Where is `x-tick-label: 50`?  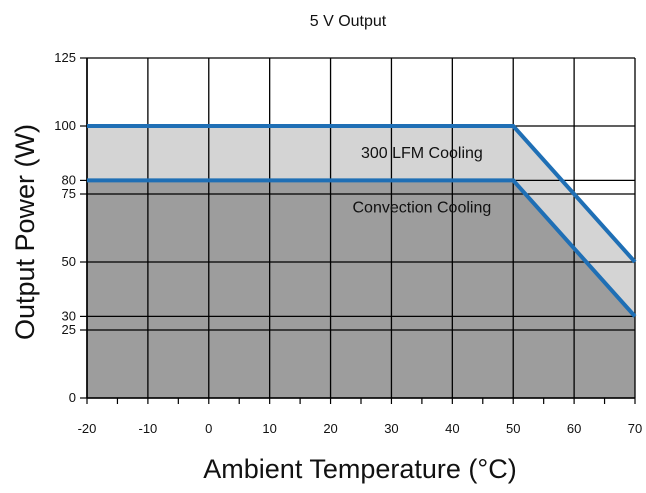
x-tick-label: 50 is located at coordinates (513, 428).